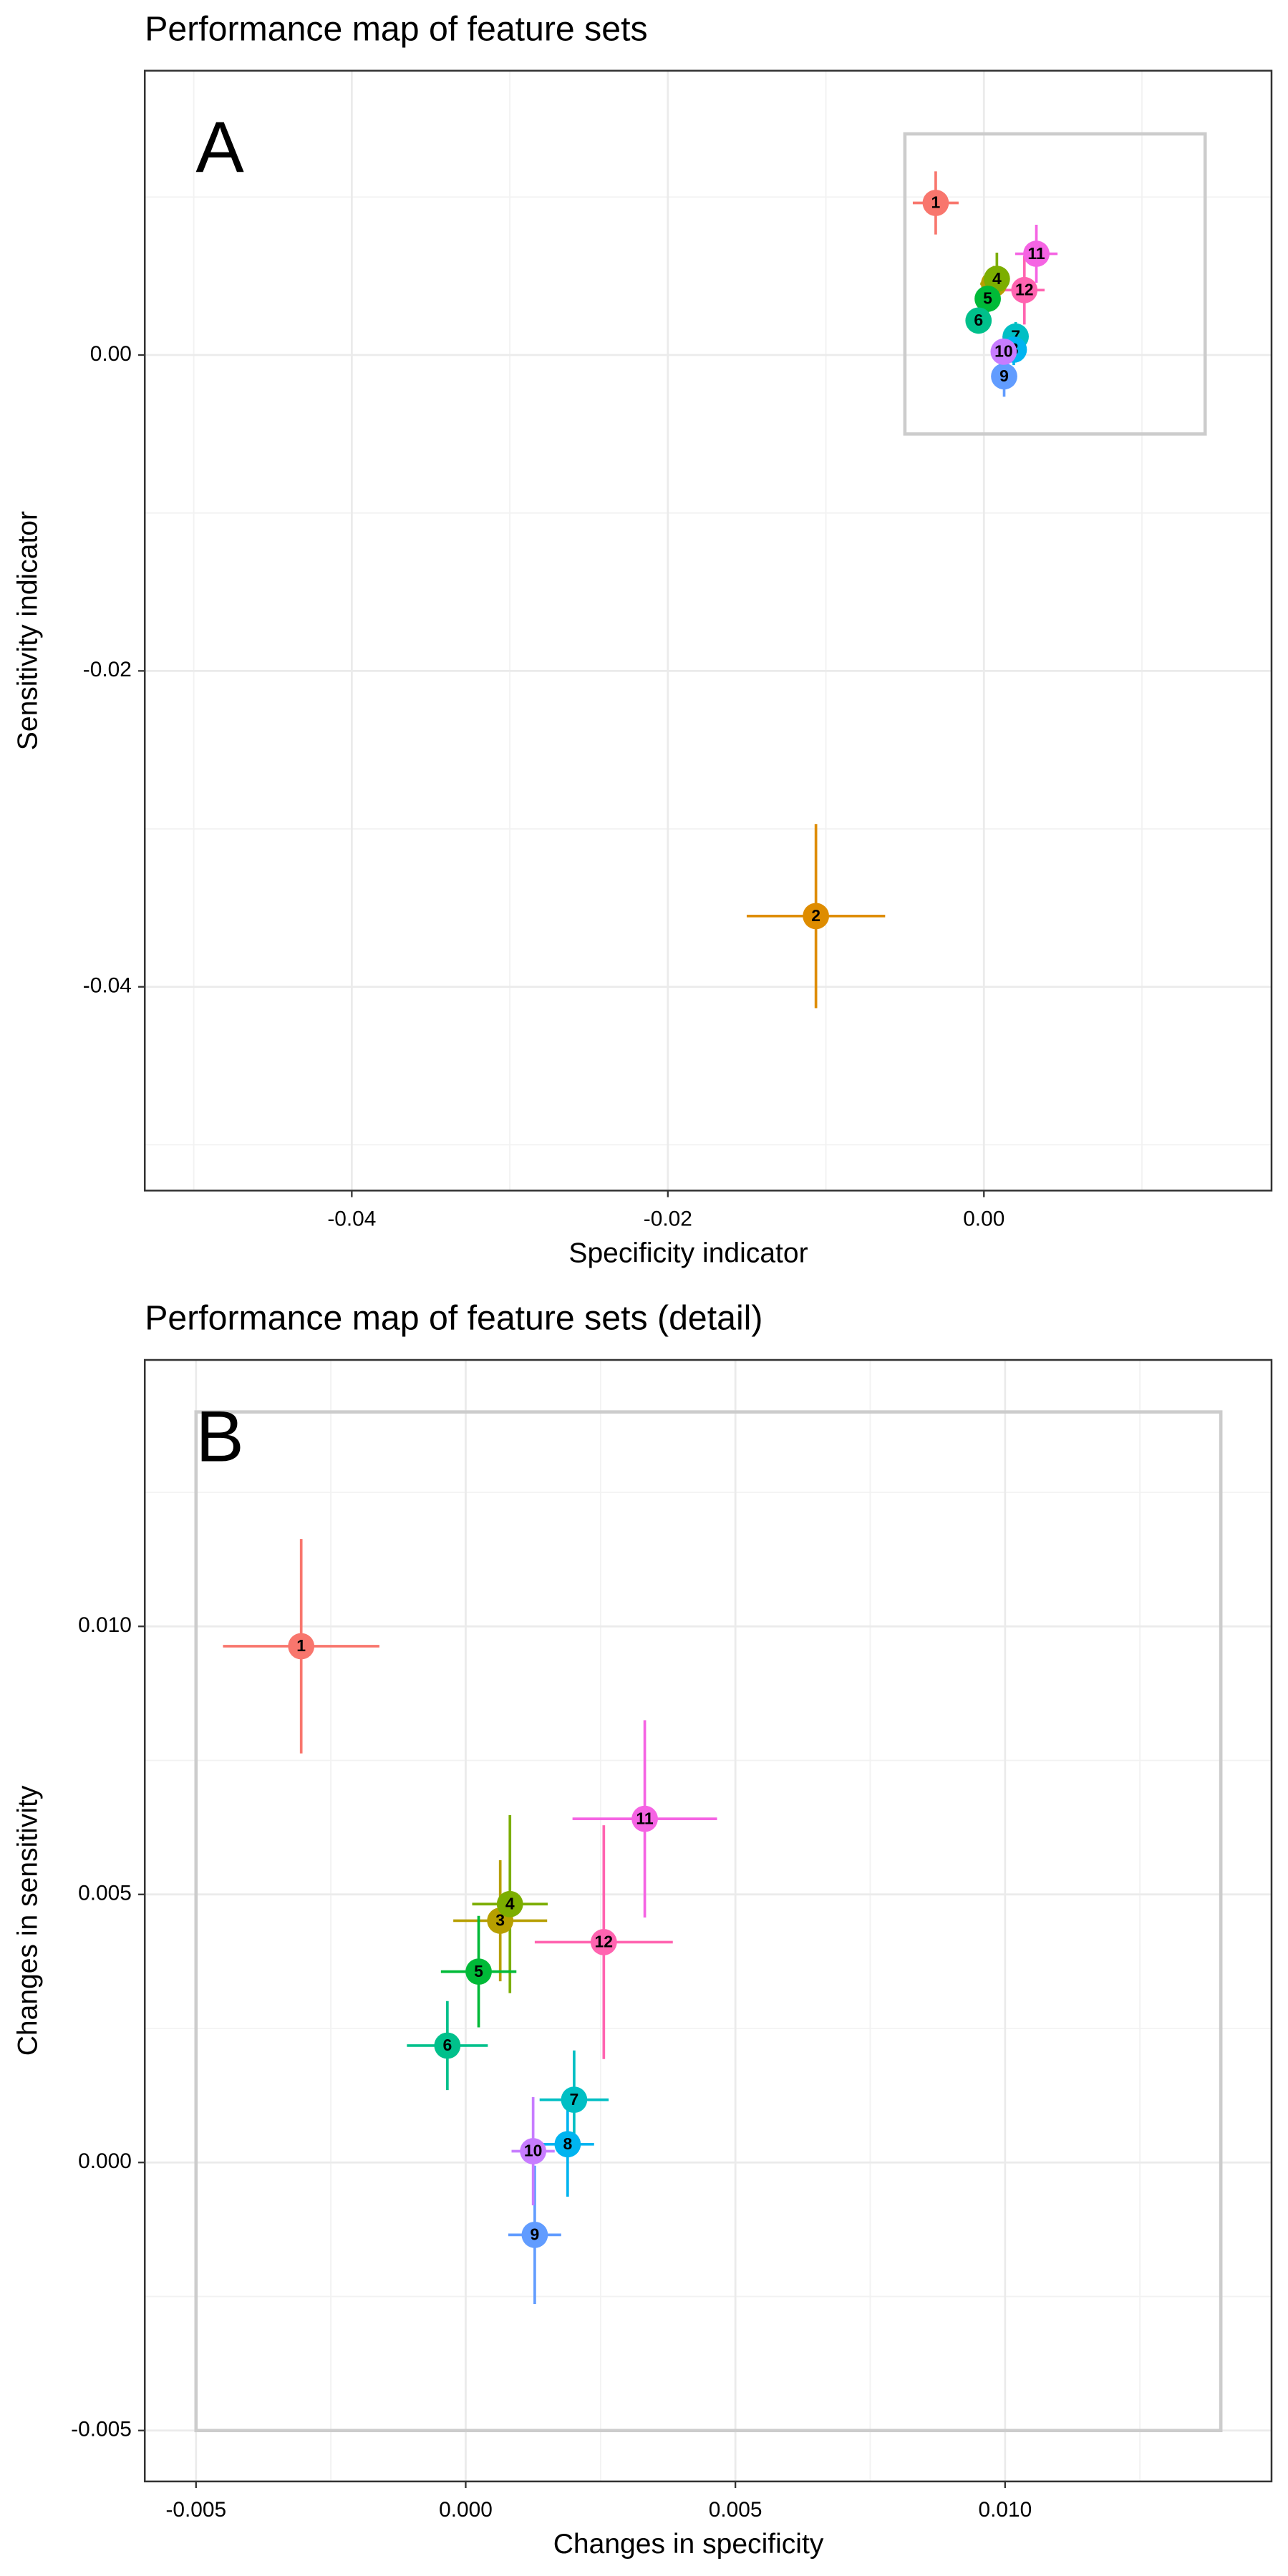 The height and width of the screenshot is (2576, 1288). Describe the element at coordinates (736, 2510) in the screenshot. I see `x-tick-label: 0.005` at that location.